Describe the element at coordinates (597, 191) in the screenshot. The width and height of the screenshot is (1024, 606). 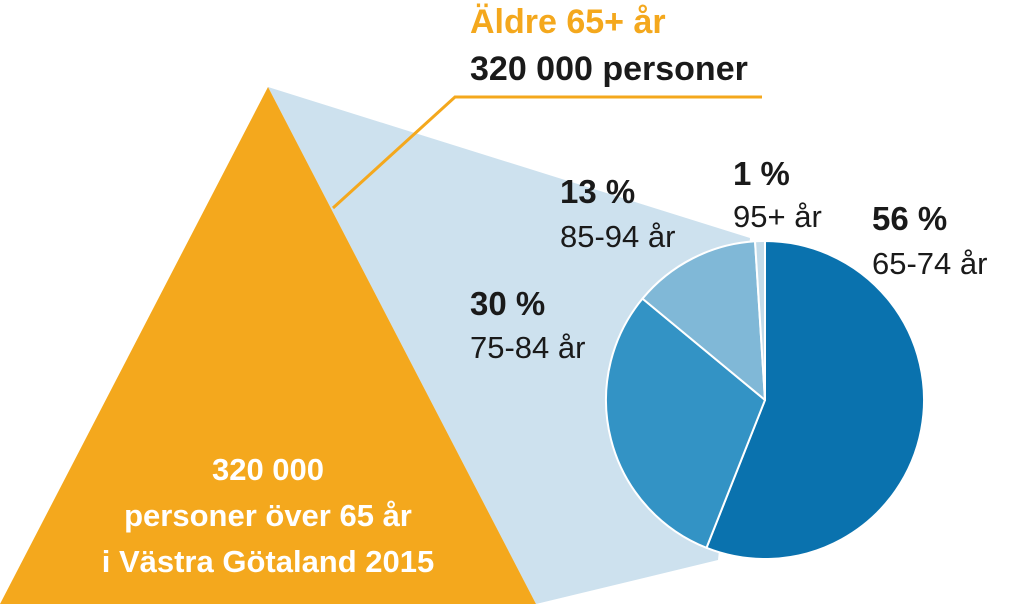
I see `pct-label-85-94: 13 %` at that location.